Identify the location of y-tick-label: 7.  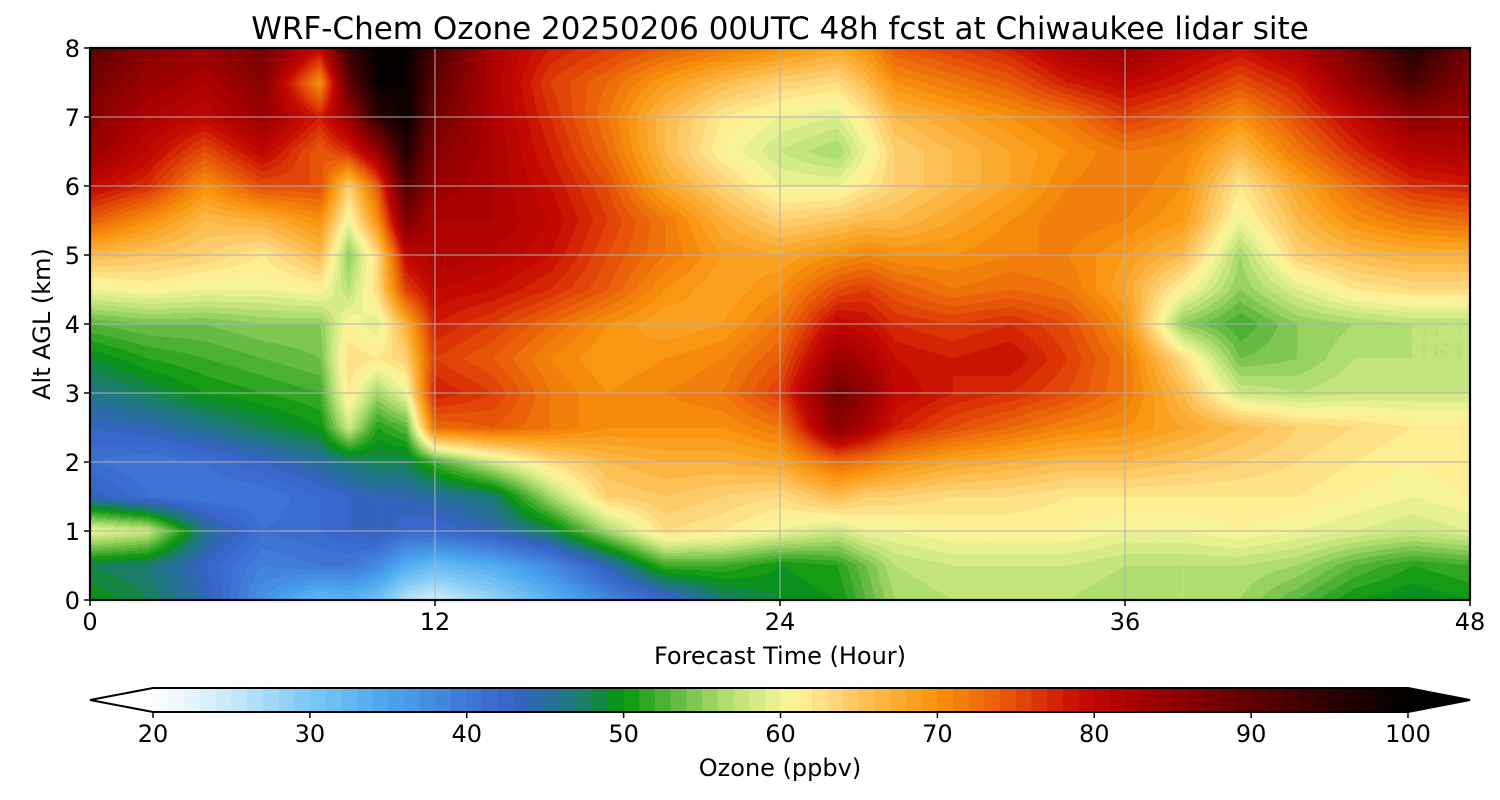
(72, 118).